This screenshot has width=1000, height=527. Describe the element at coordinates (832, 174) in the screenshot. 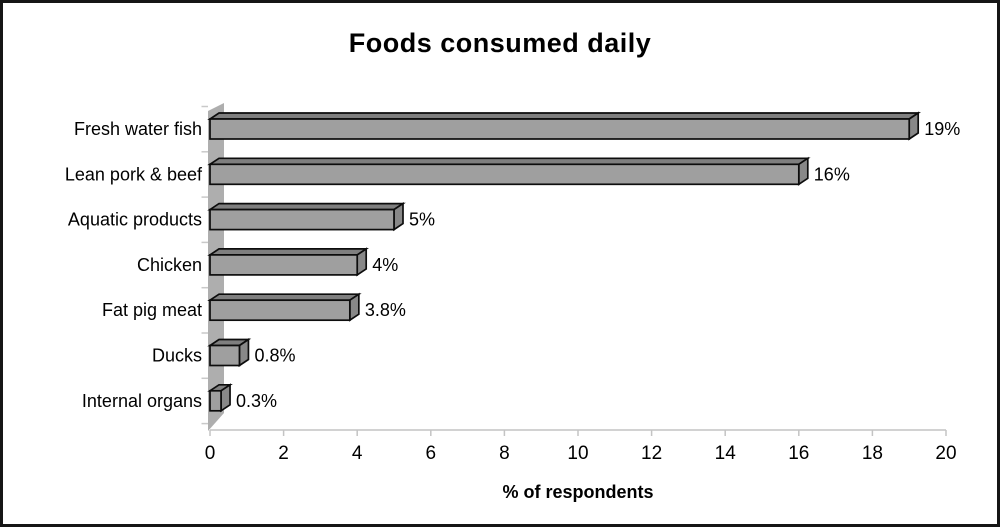

I see `value-label: 16%` at that location.